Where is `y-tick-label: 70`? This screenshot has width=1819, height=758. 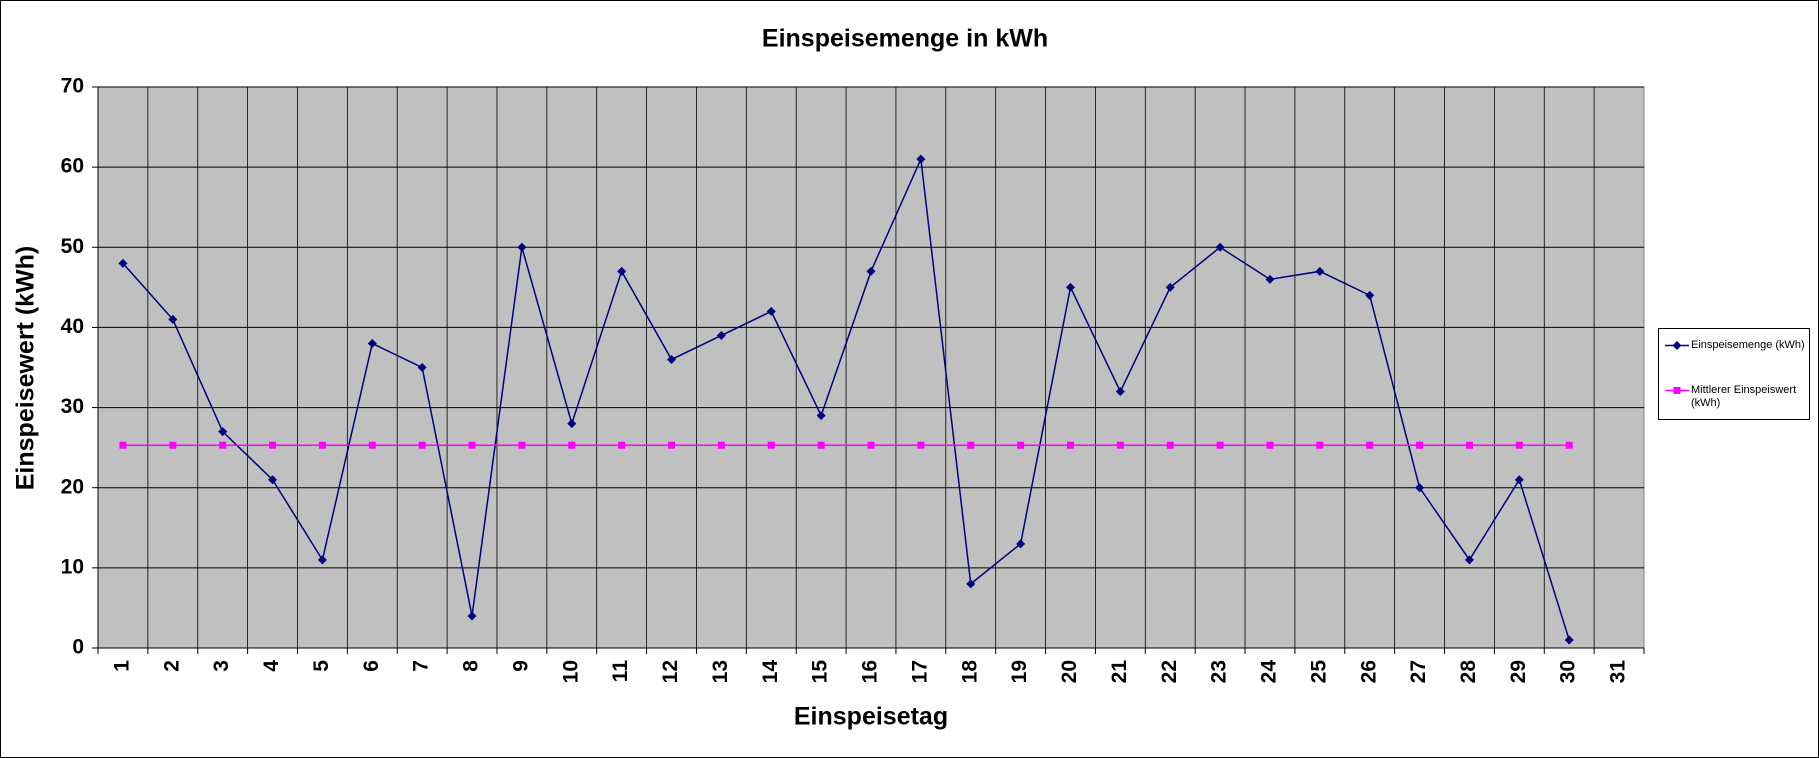
y-tick-label: 70 is located at coordinates (72, 86).